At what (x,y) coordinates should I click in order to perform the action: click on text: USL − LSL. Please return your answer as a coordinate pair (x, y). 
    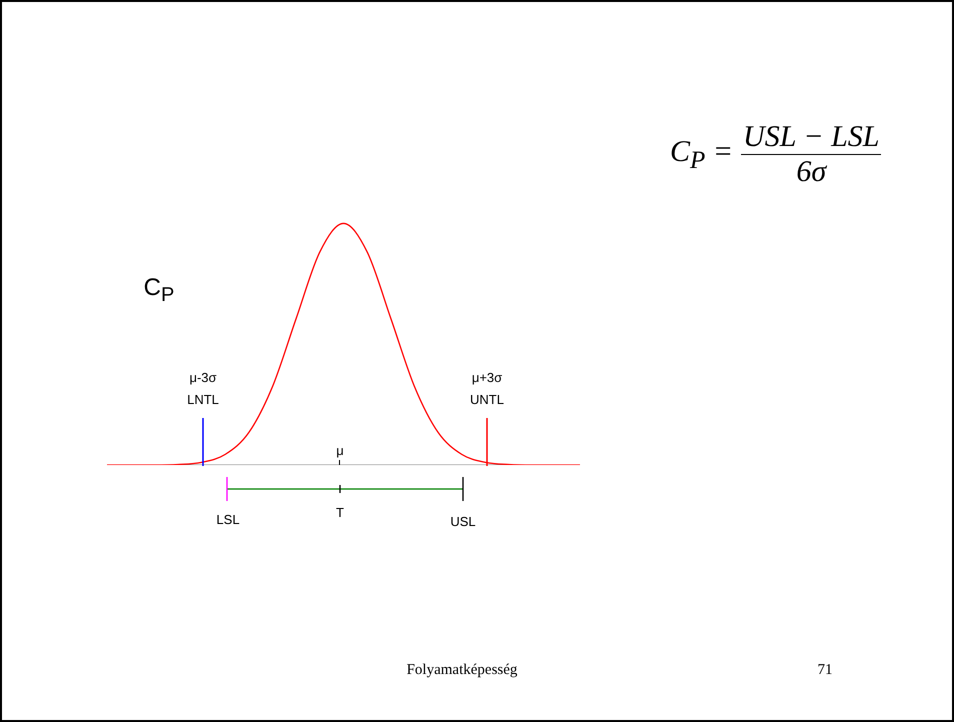
    Looking at the image, I should click on (811, 137).